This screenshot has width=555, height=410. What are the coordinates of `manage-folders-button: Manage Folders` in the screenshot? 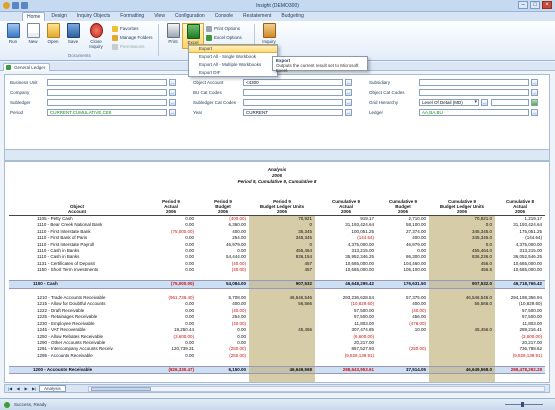 It's located at (132, 37).